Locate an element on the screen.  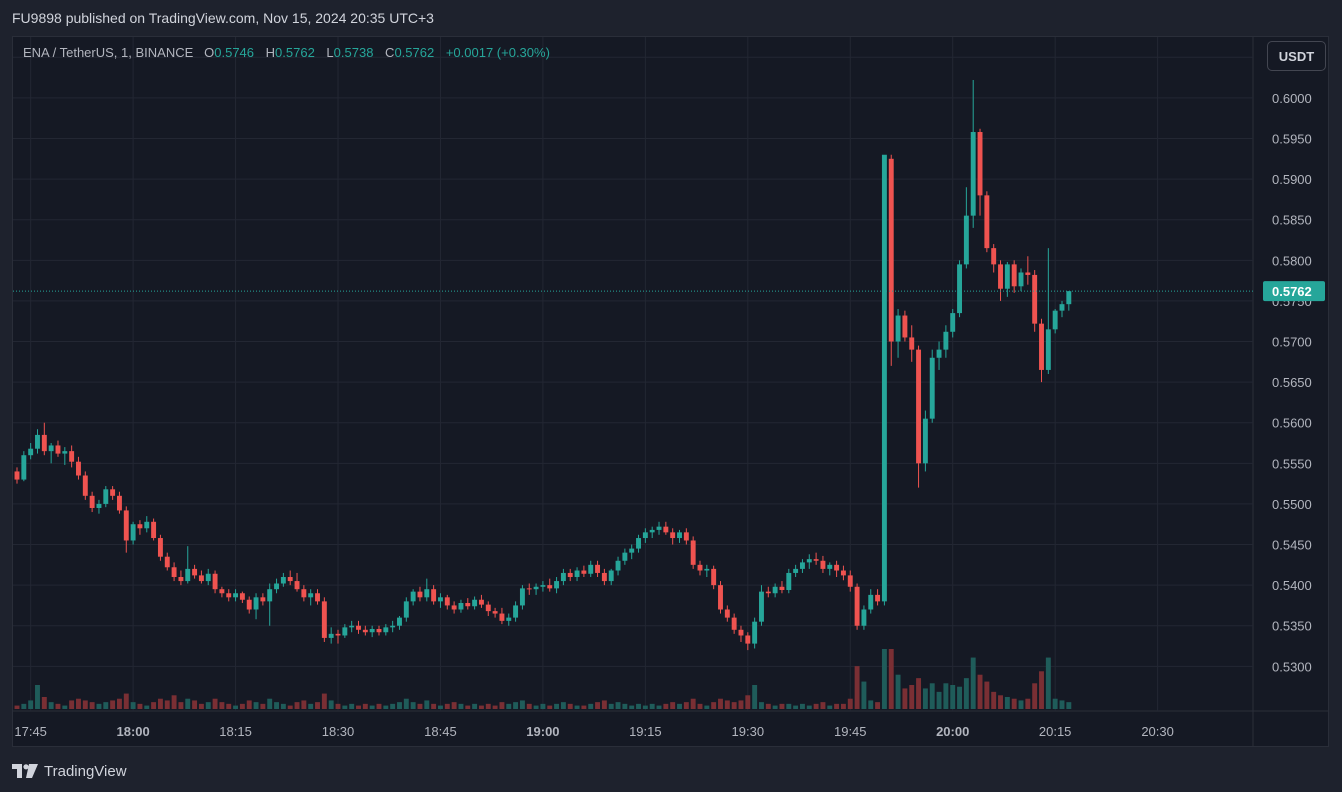
price-tick-1: 0.5350 is located at coordinates (1292, 626).